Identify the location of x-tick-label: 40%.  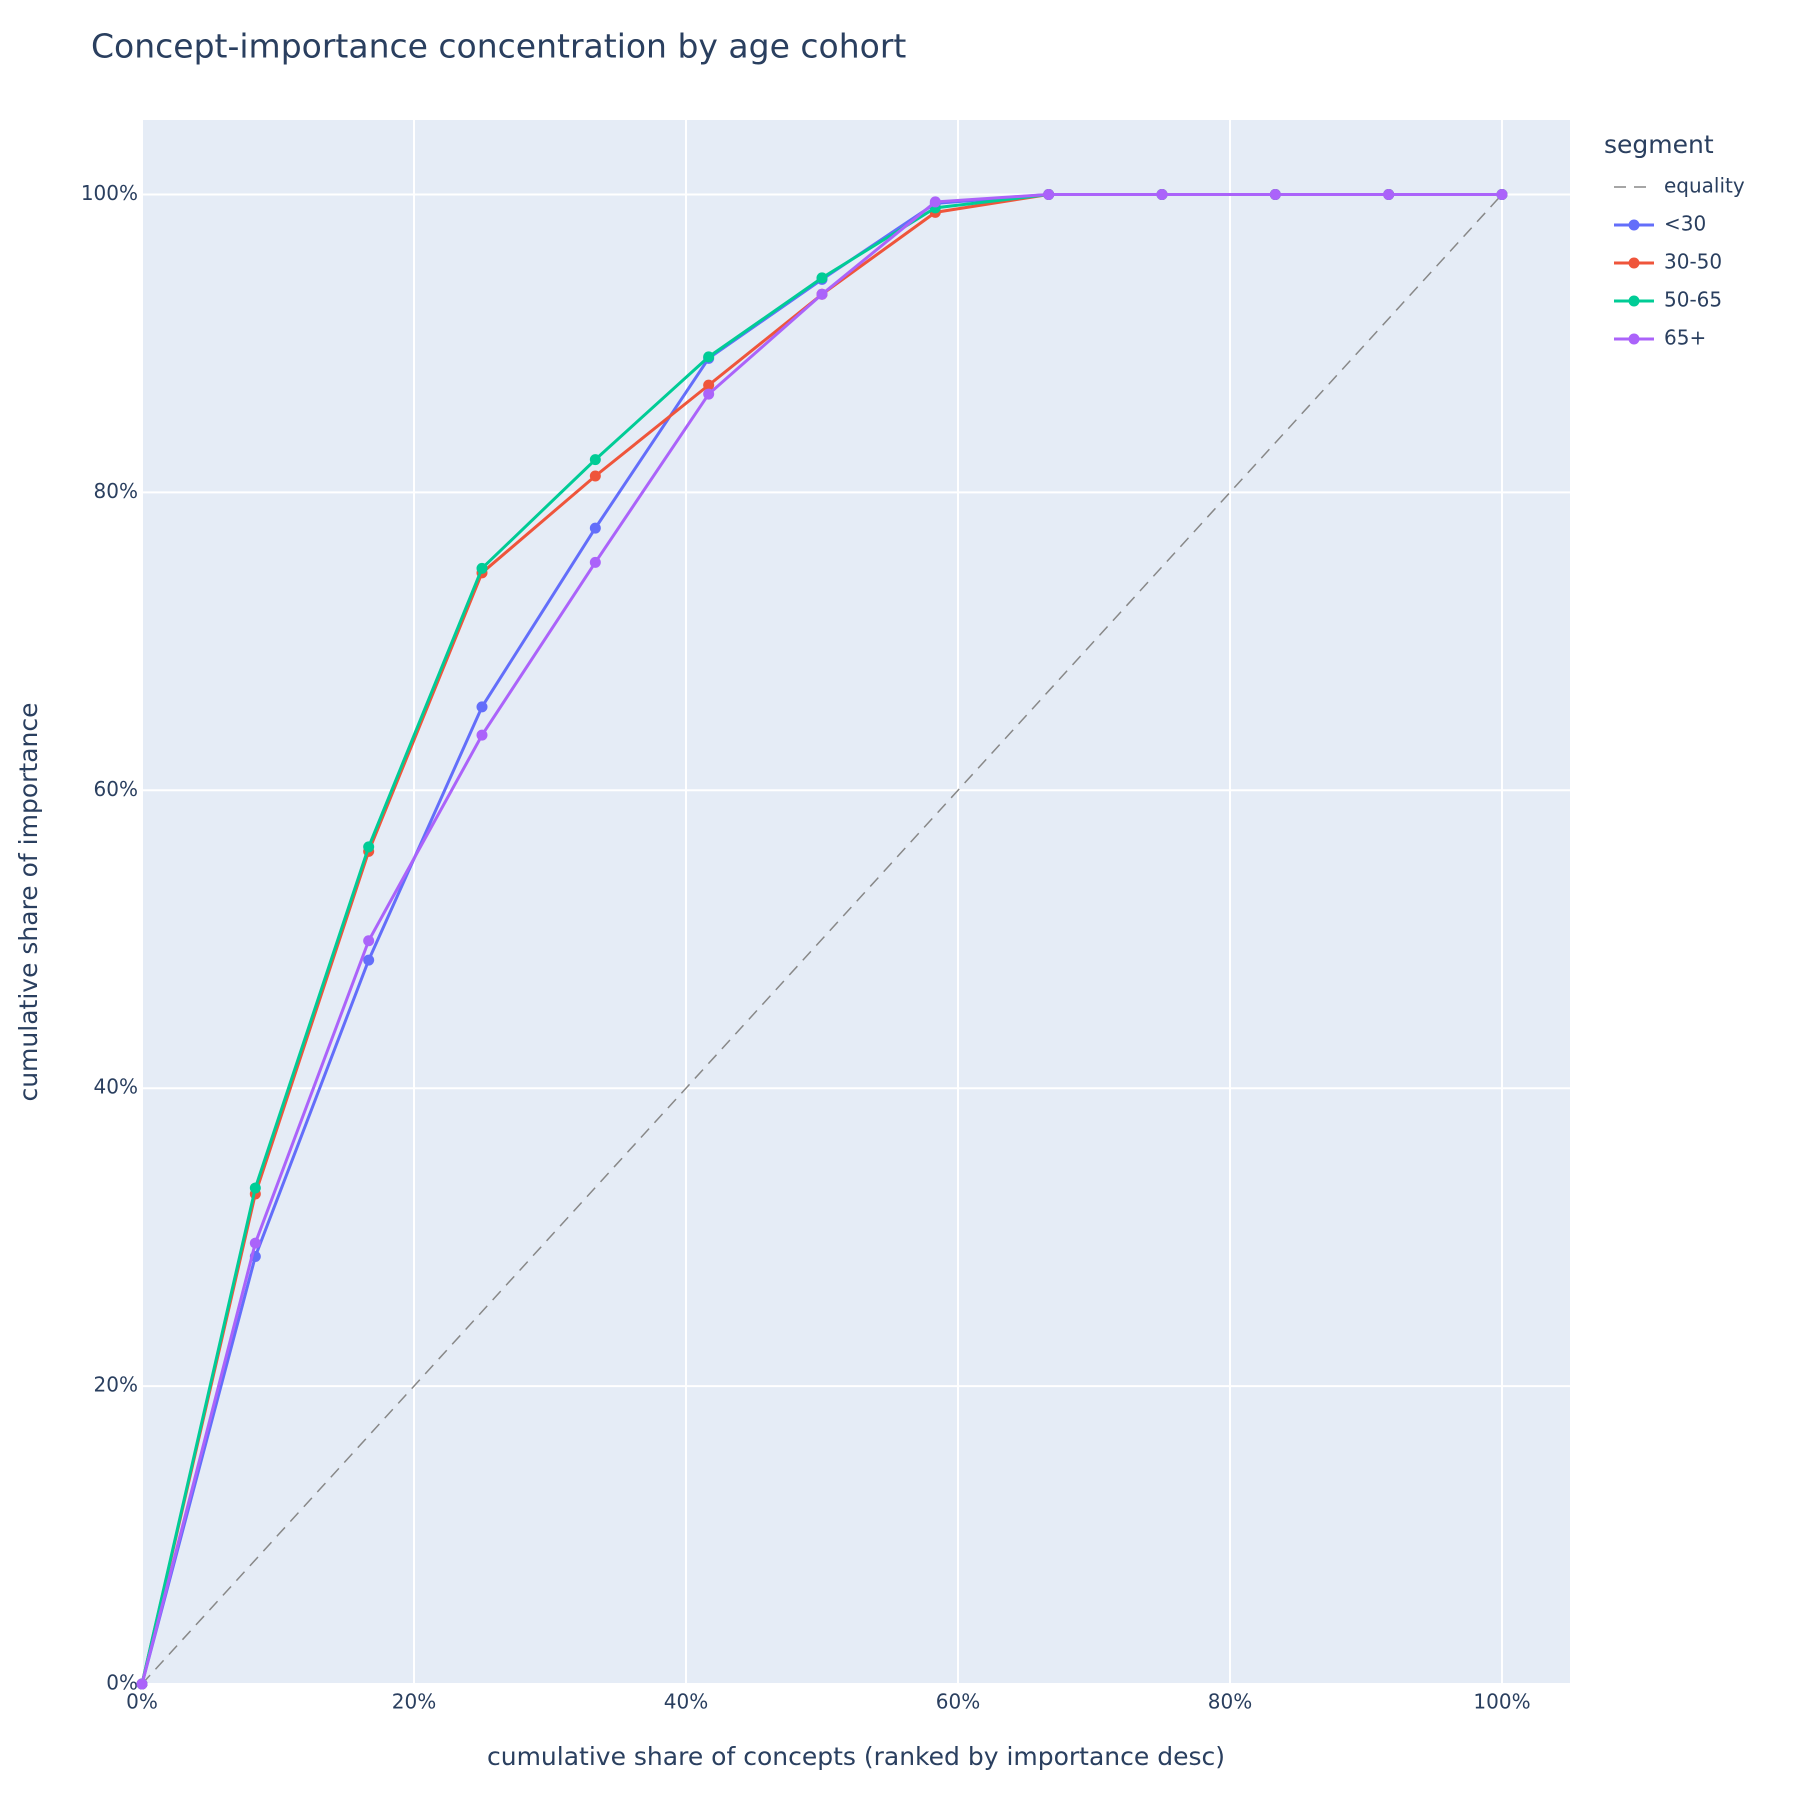
(686, 1702).